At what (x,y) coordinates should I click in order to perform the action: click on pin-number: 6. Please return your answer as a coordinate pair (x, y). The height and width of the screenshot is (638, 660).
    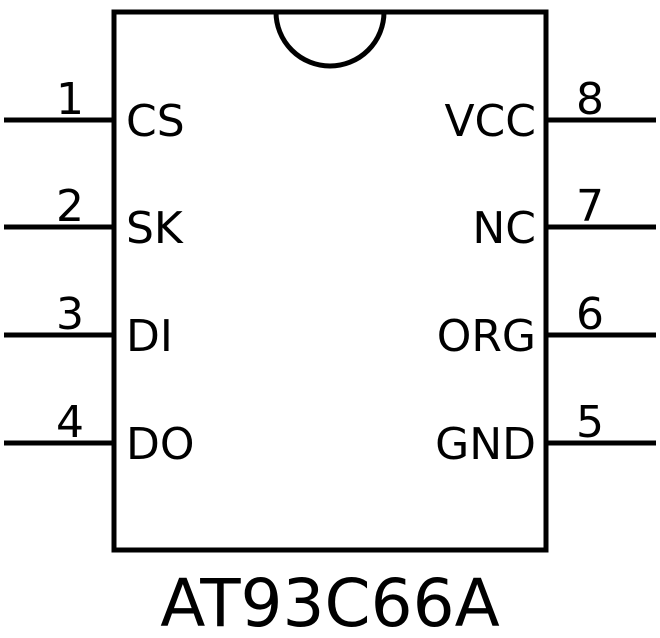
    Looking at the image, I should click on (590, 314).